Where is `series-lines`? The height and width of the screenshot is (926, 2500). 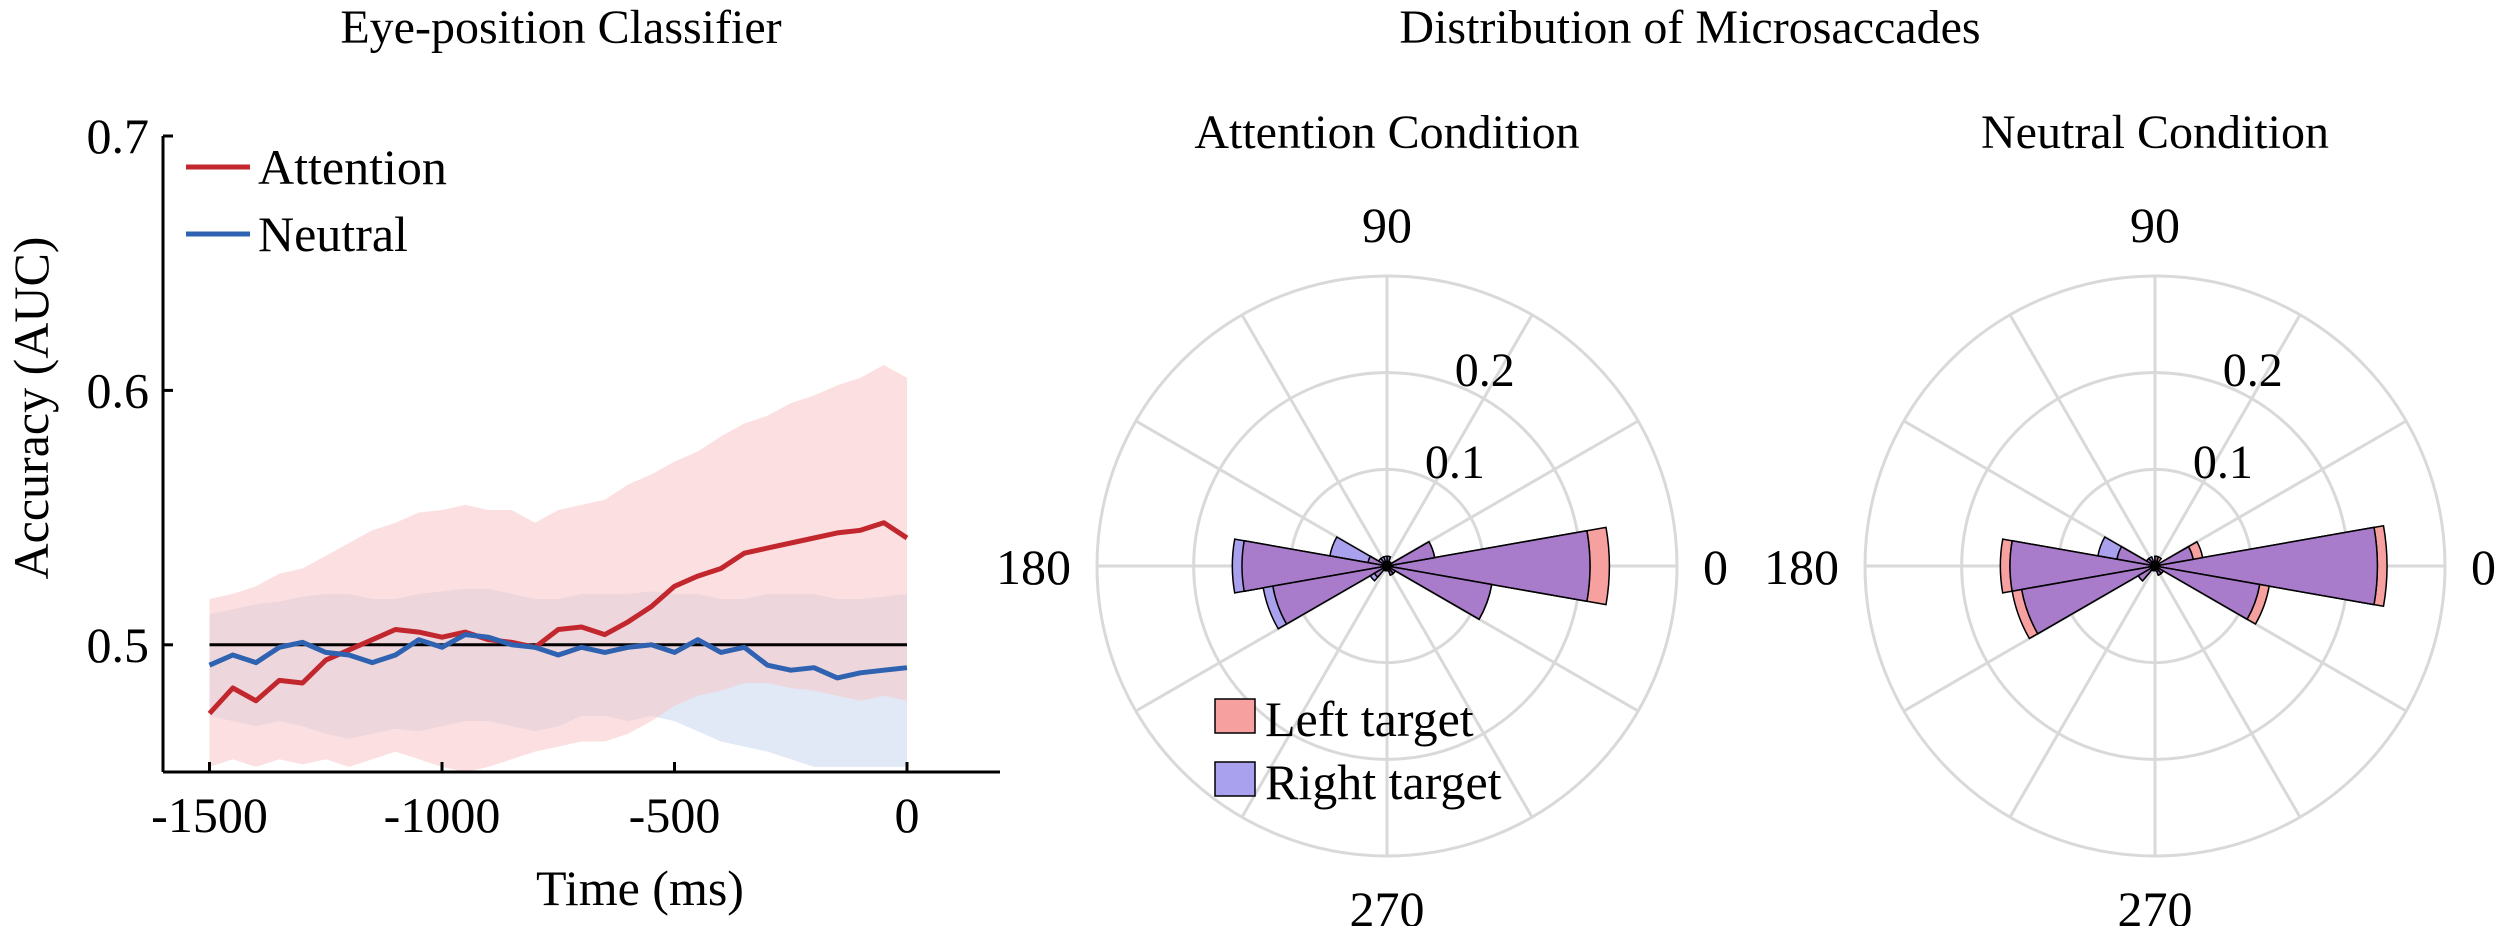 series-lines is located at coordinates (558, 618).